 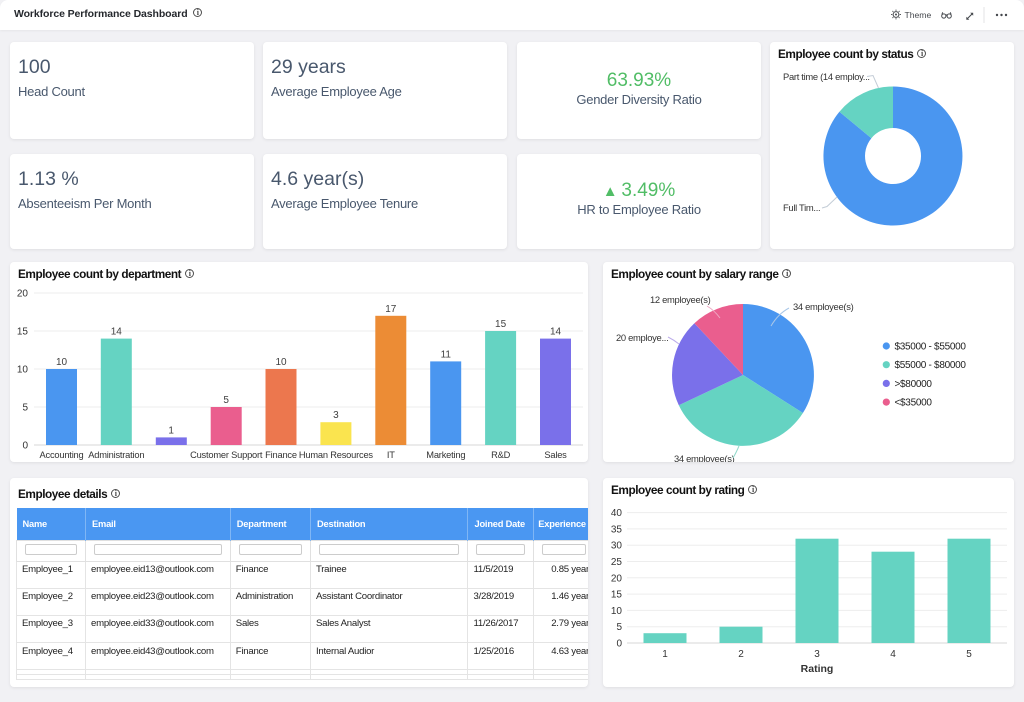 What do you see at coordinates (914, 384) in the screenshot?
I see `svg-text: >$80000` at bounding box center [914, 384].